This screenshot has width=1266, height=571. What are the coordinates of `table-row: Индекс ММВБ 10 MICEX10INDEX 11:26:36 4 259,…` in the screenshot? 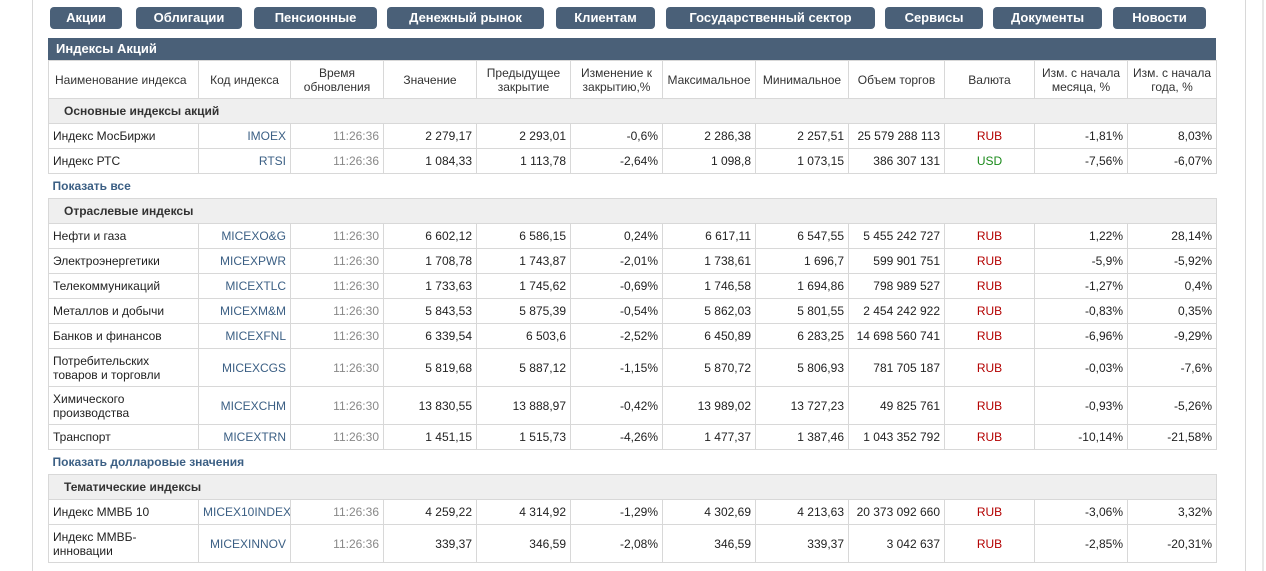 It's located at (632, 512).